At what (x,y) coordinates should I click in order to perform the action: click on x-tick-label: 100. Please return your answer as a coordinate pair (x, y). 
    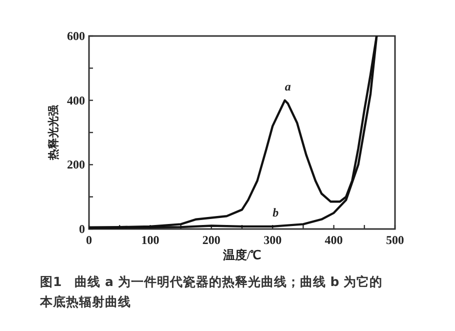
    Looking at the image, I should click on (150, 240).